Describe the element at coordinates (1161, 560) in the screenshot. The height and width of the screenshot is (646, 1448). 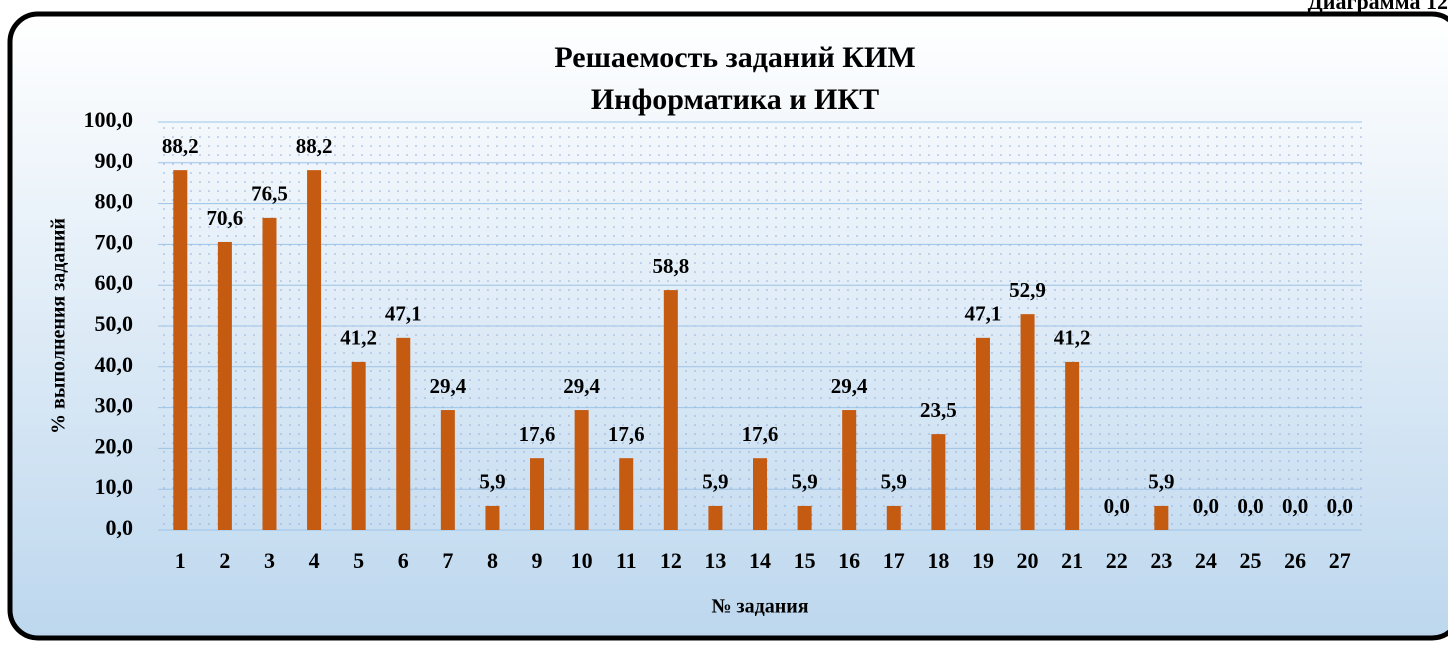
I see `x-tick-label: 23` at that location.